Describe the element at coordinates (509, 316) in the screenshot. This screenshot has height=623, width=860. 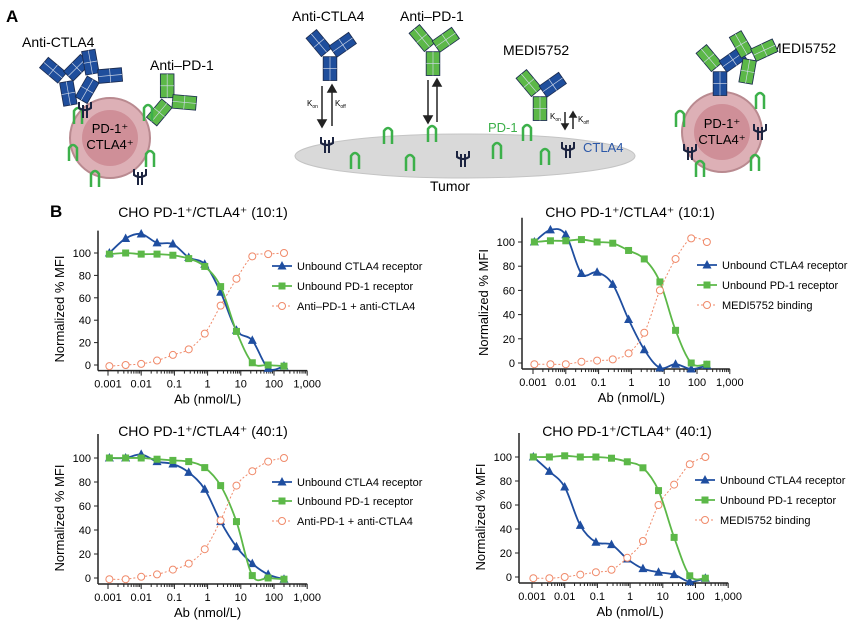
I see `y-tick-label: 40` at that location.